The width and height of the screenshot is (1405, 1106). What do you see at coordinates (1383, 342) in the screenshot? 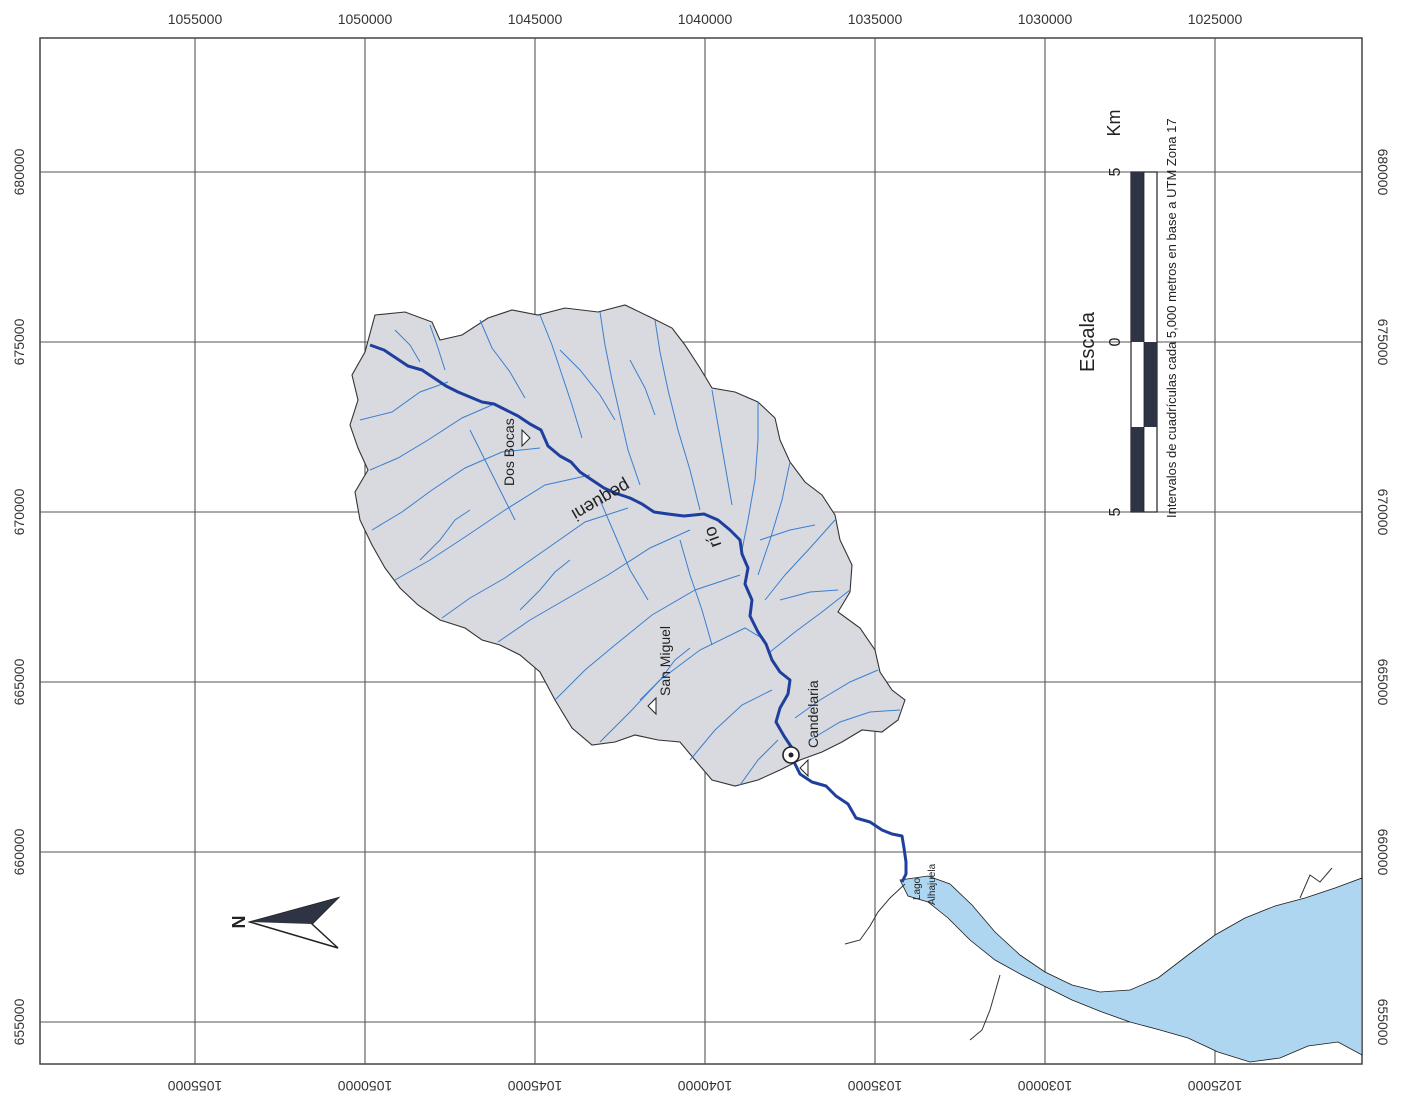
I see `tick-label-right: 675000` at bounding box center [1383, 342].